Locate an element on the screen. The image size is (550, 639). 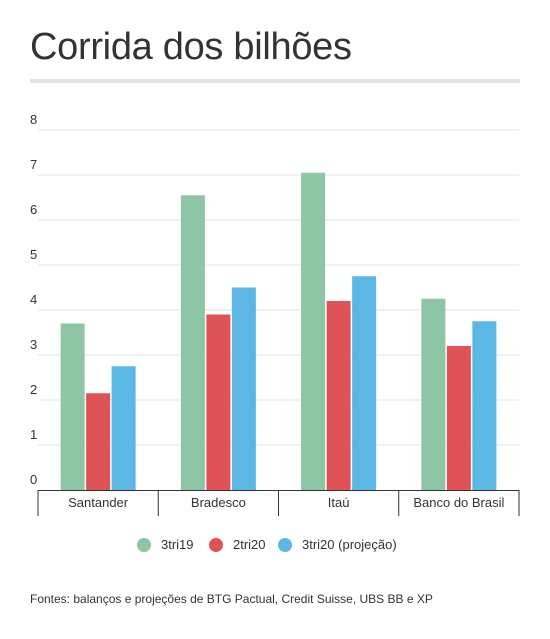
x-category-label: Banco do Brasil is located at coordinates (458, 502).